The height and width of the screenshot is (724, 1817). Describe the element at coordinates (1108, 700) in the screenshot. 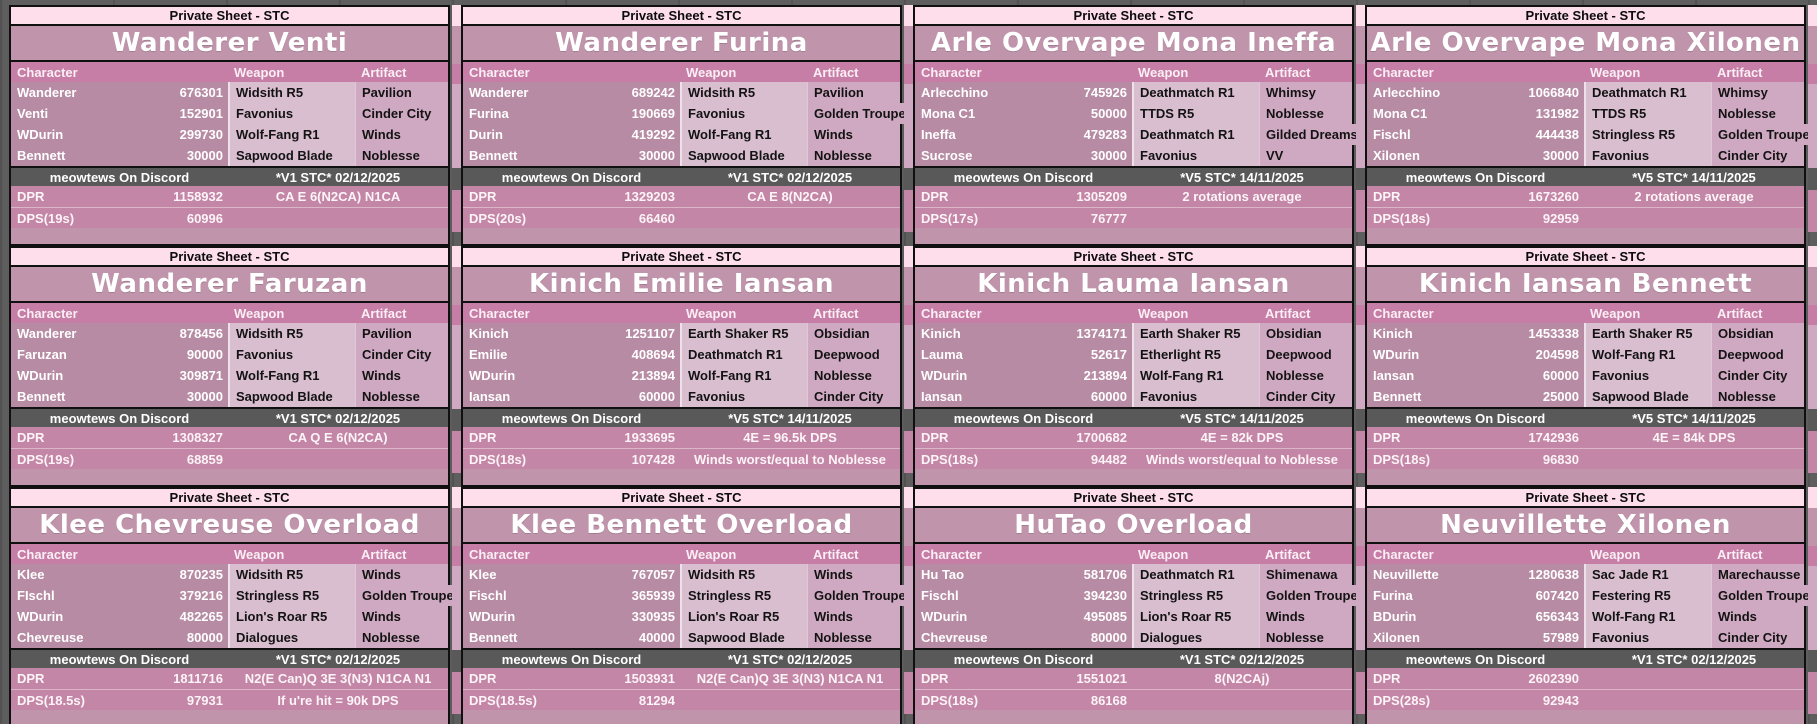

I see `dps-value: 86168` at that location.